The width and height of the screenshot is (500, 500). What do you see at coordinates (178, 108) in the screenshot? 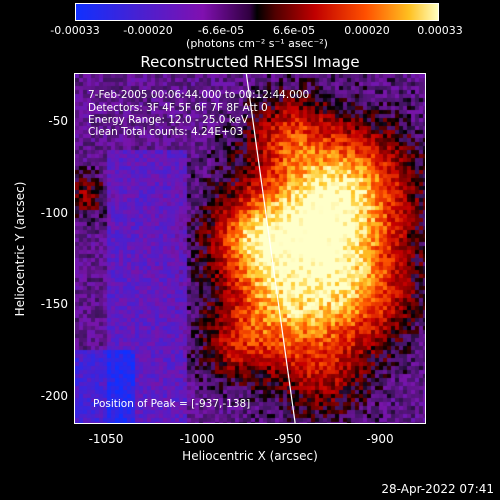
I see `detectors-label: Detectors: 3F 4F 5F 6F 7F 8F Att 0` at bounding box center [178, 108].